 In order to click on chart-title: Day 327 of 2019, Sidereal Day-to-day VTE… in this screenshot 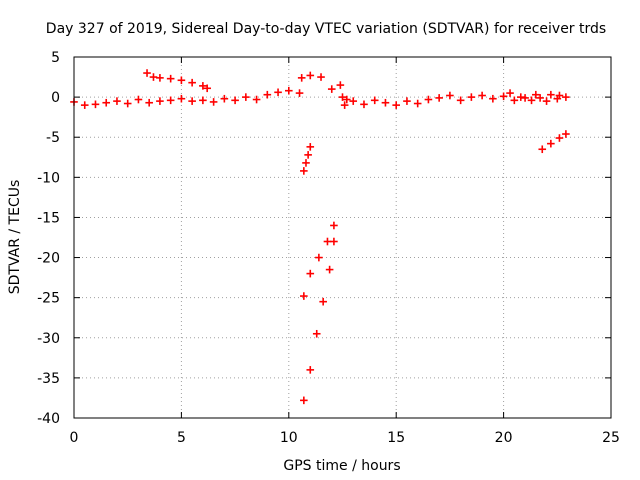, I will do `click(326, 29)`.